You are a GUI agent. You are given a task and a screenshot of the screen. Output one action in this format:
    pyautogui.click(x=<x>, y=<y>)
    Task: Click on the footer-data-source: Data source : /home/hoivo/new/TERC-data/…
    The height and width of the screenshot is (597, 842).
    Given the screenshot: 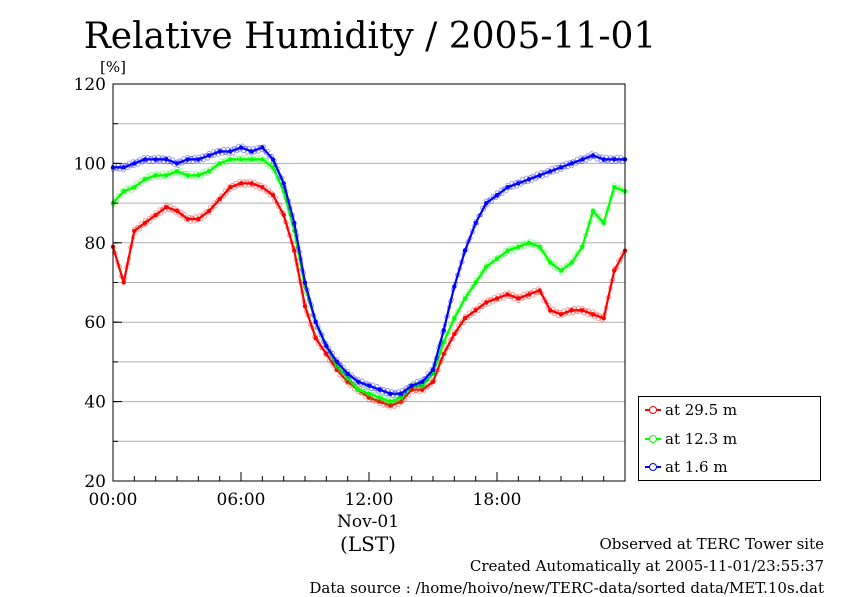 What is the action you would take?
    pyautogui.click(x=566, y=588)
    